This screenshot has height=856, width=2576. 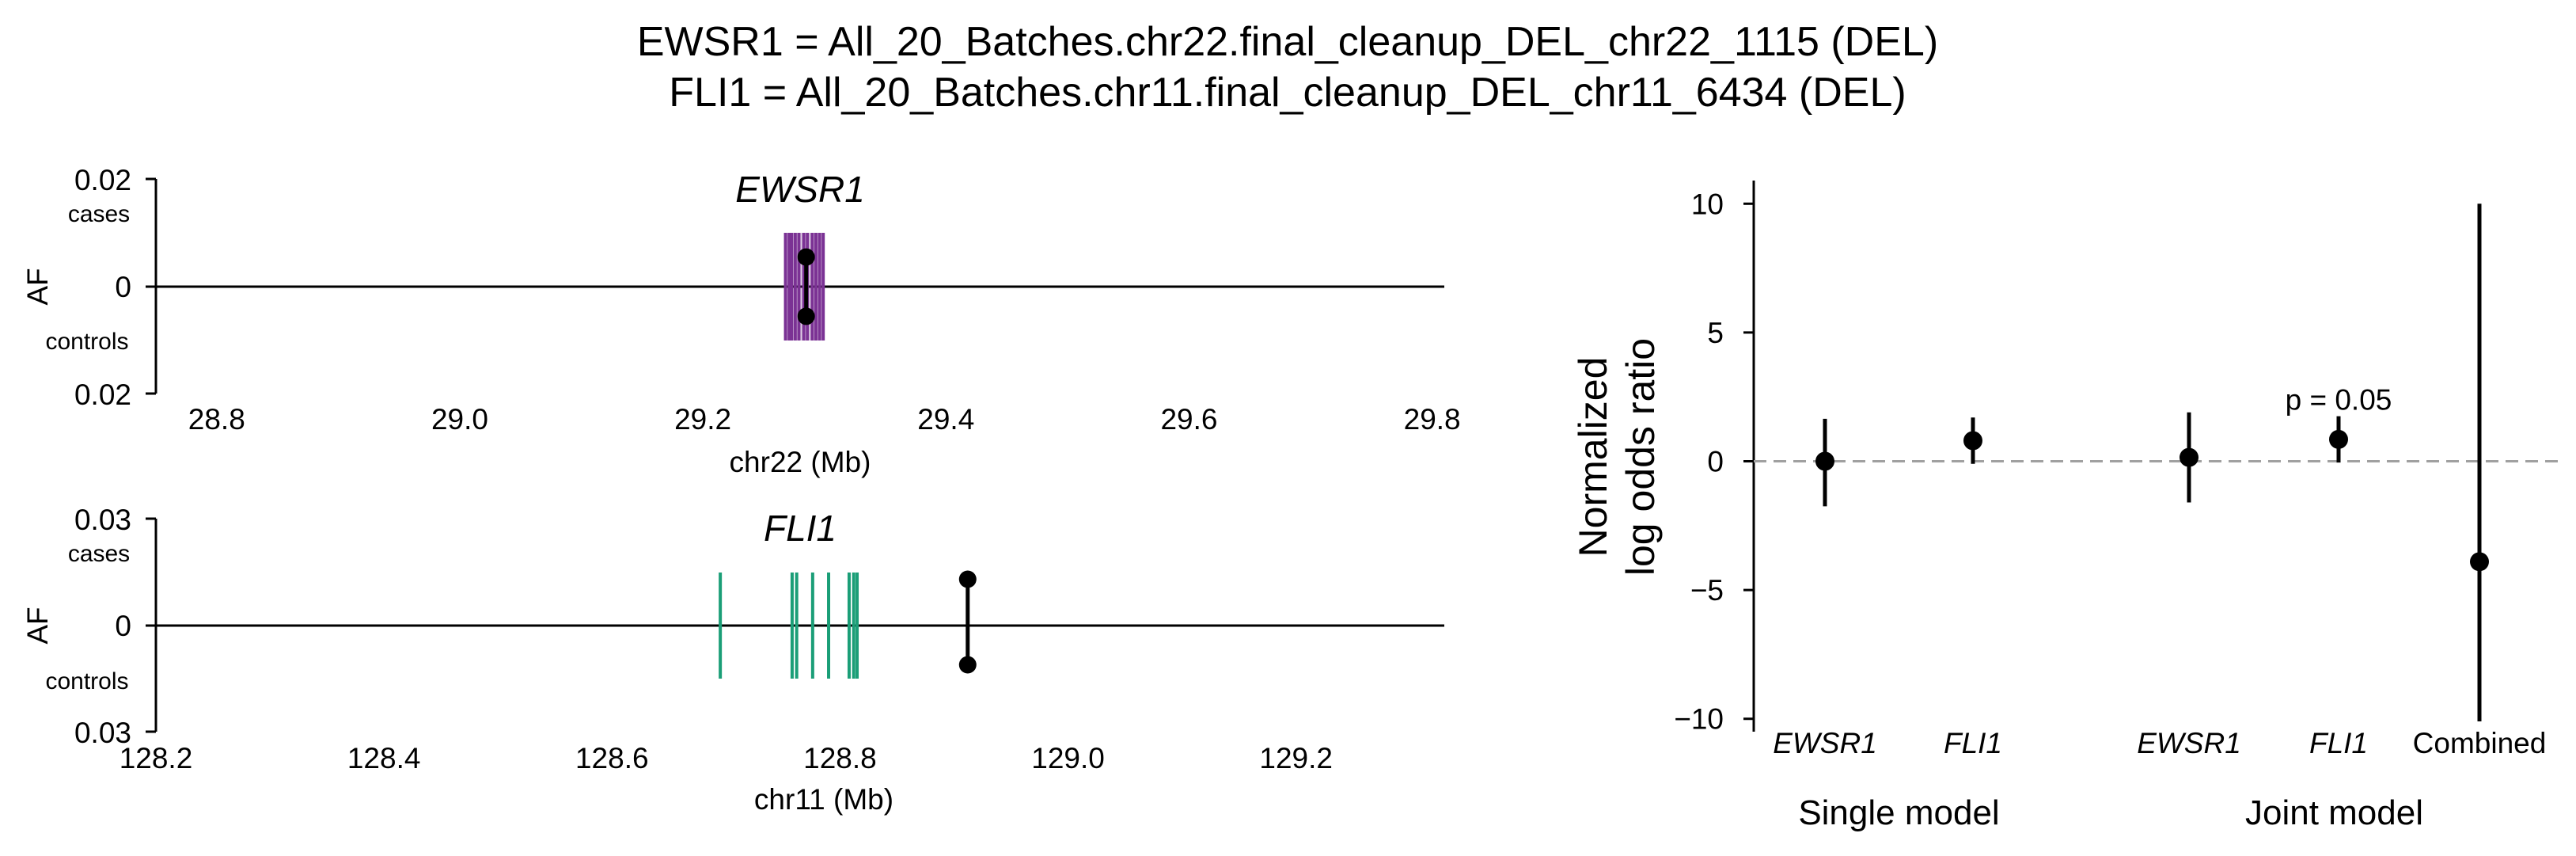 What do you see at coordinates (459, 420) in the screenshot?
I see `ewsr1-x-tick-label: 29.0` at bounding box center [459, 420].